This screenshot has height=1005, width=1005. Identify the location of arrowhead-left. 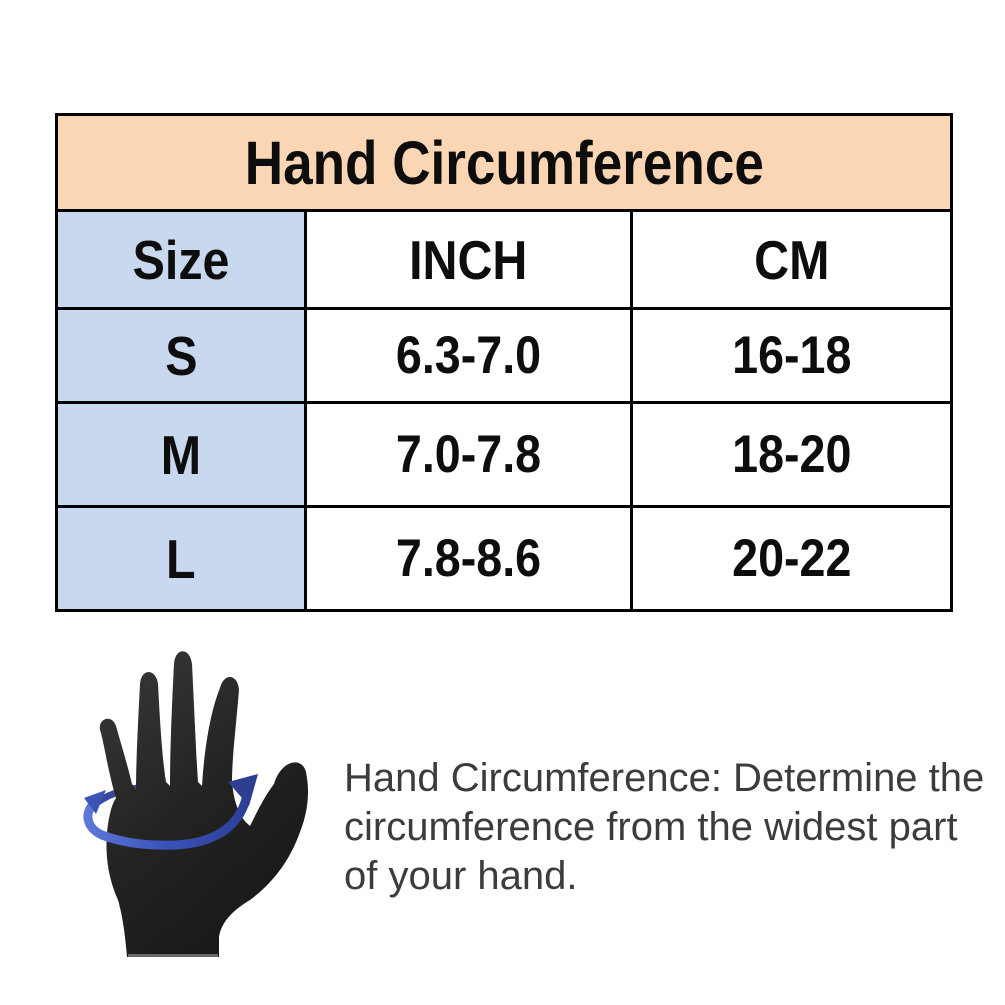
(95, 802).